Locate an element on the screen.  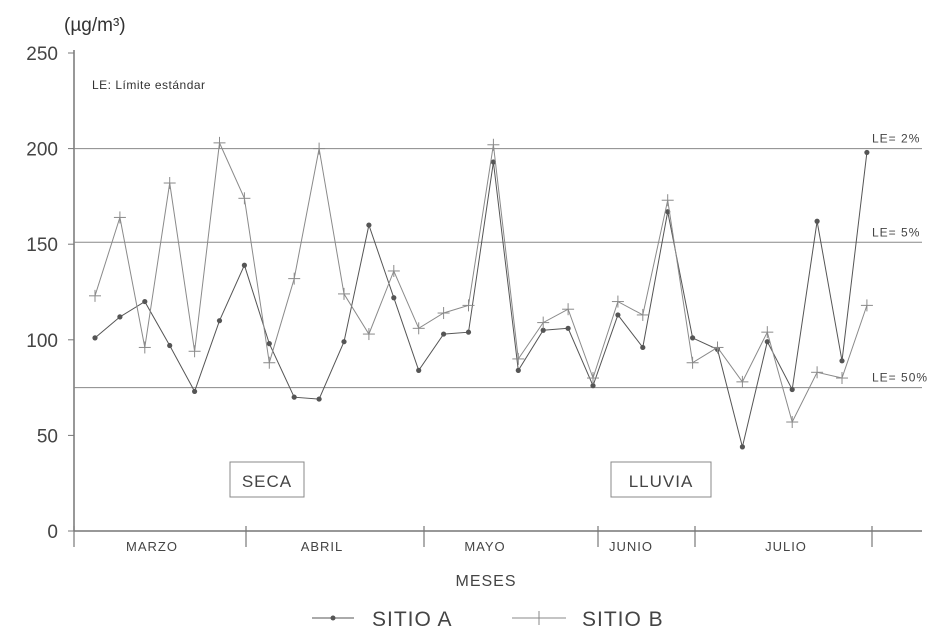
season-box-lluvia: LLUVIA is located at coordinates (661, 479).